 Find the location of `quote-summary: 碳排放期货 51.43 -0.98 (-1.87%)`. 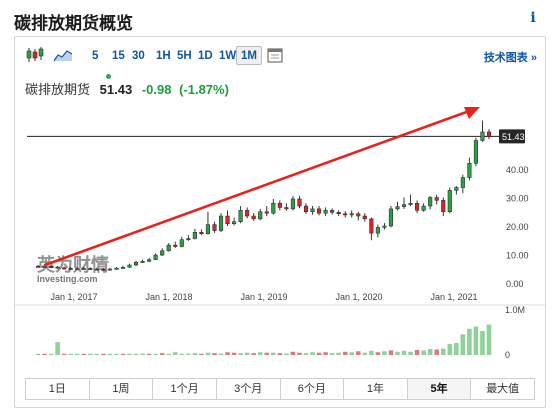

quote-summary: 碳排放期货 51.43 -0.98 (-1.87%) is located at coordinates (127, 86).